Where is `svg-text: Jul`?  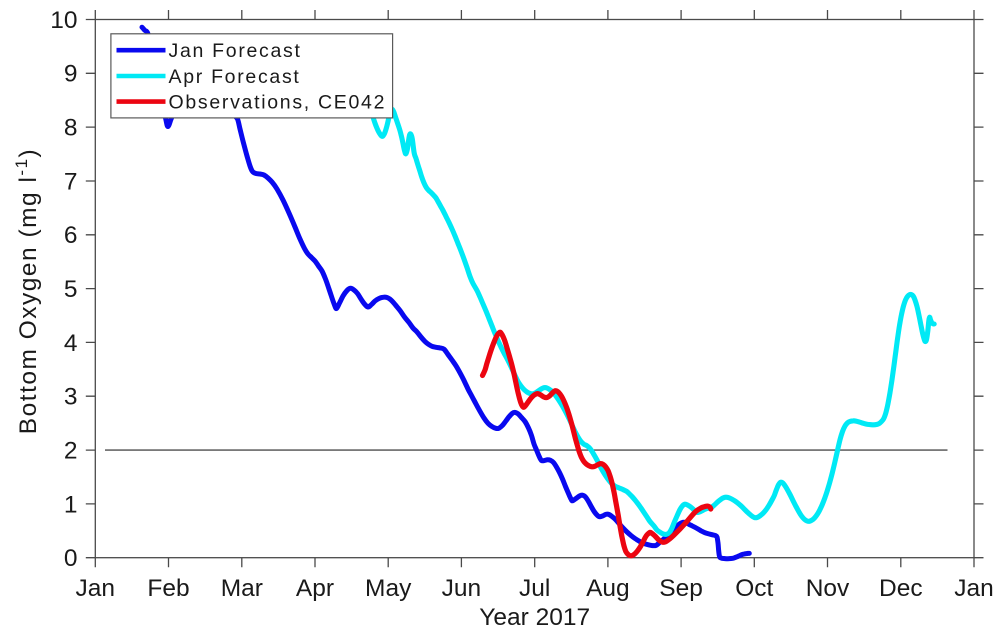
svg-text: Jul is located at coordinates (534, 588).